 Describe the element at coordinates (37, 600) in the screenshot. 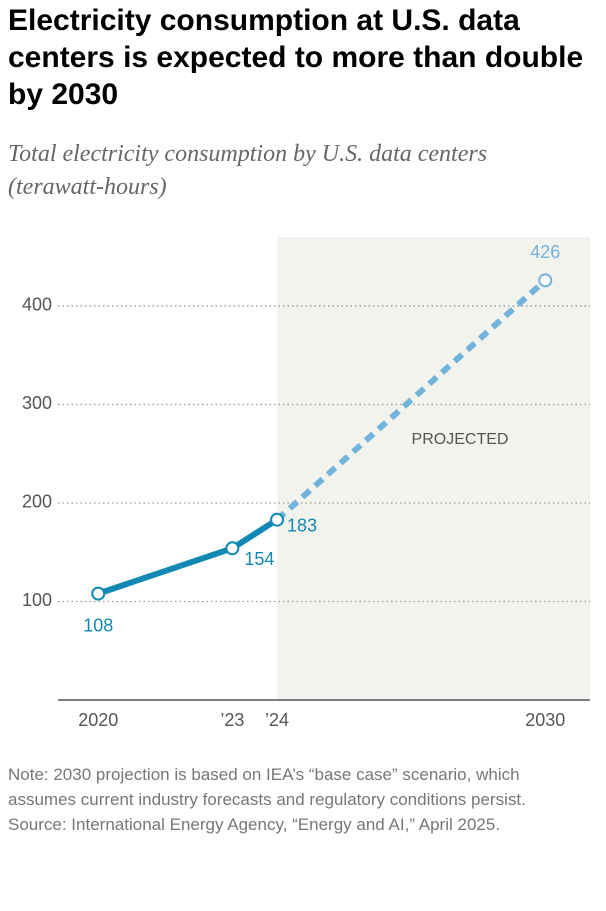

I see `y-tick-label: 100` at that location.